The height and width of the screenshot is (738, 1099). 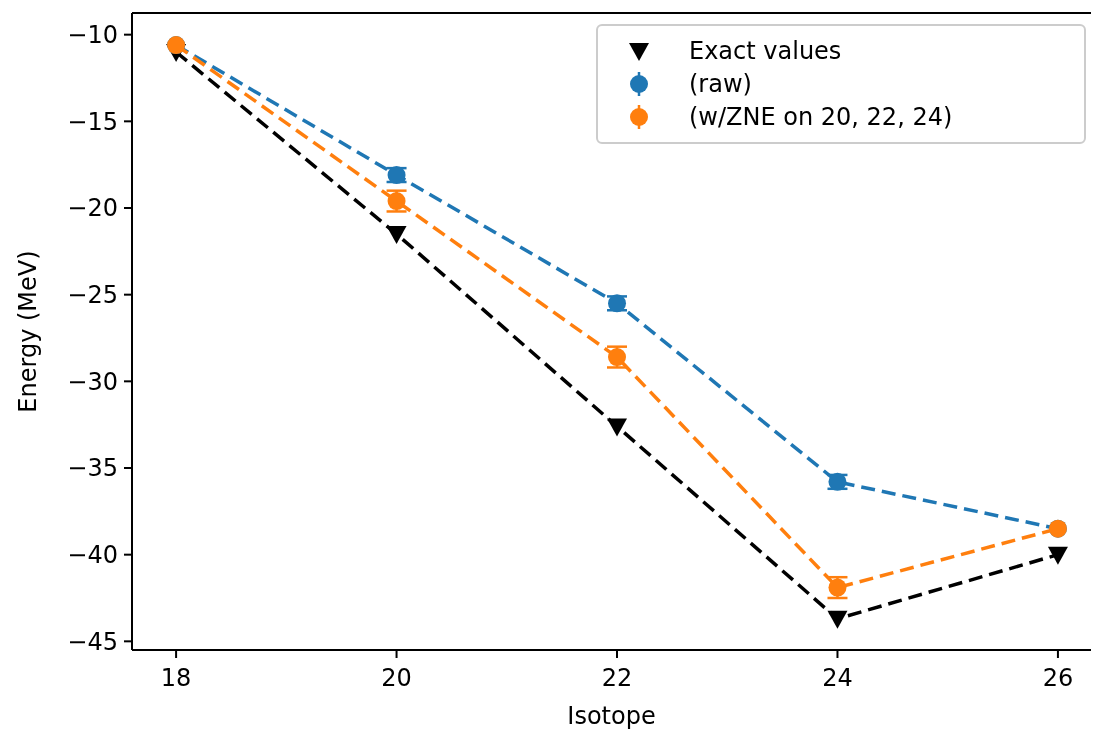 I want to click on x-tick-label: 24, so click(x=837, y=678).